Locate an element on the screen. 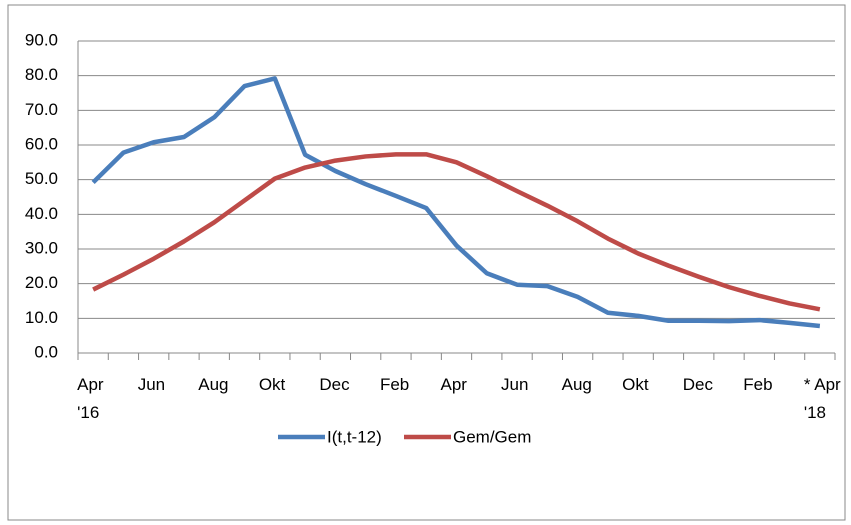  y-tick-label: 70.0 is located at coordinates (41, 109).